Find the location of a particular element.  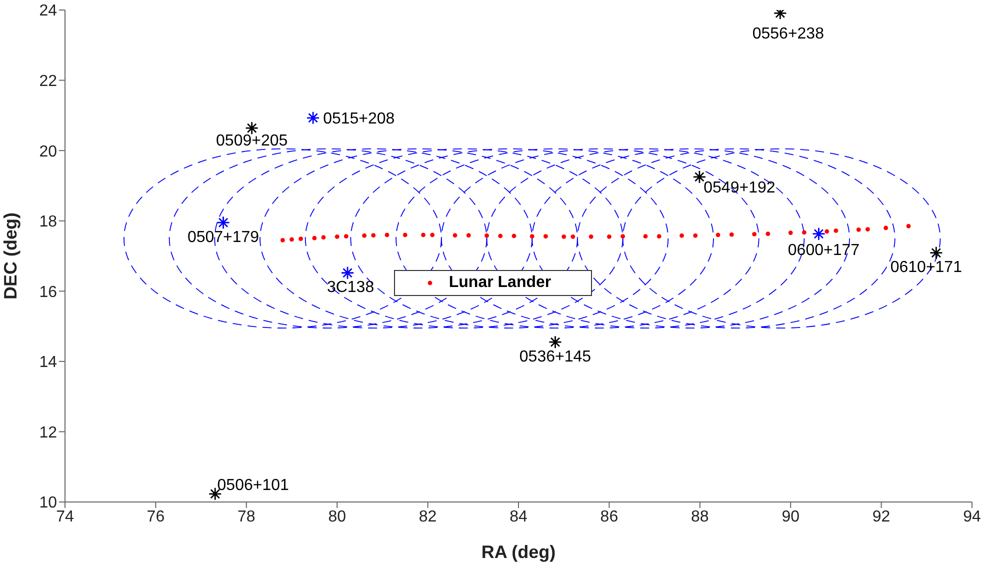

annotation: 0536+145 is located at coordinates (555, 357).